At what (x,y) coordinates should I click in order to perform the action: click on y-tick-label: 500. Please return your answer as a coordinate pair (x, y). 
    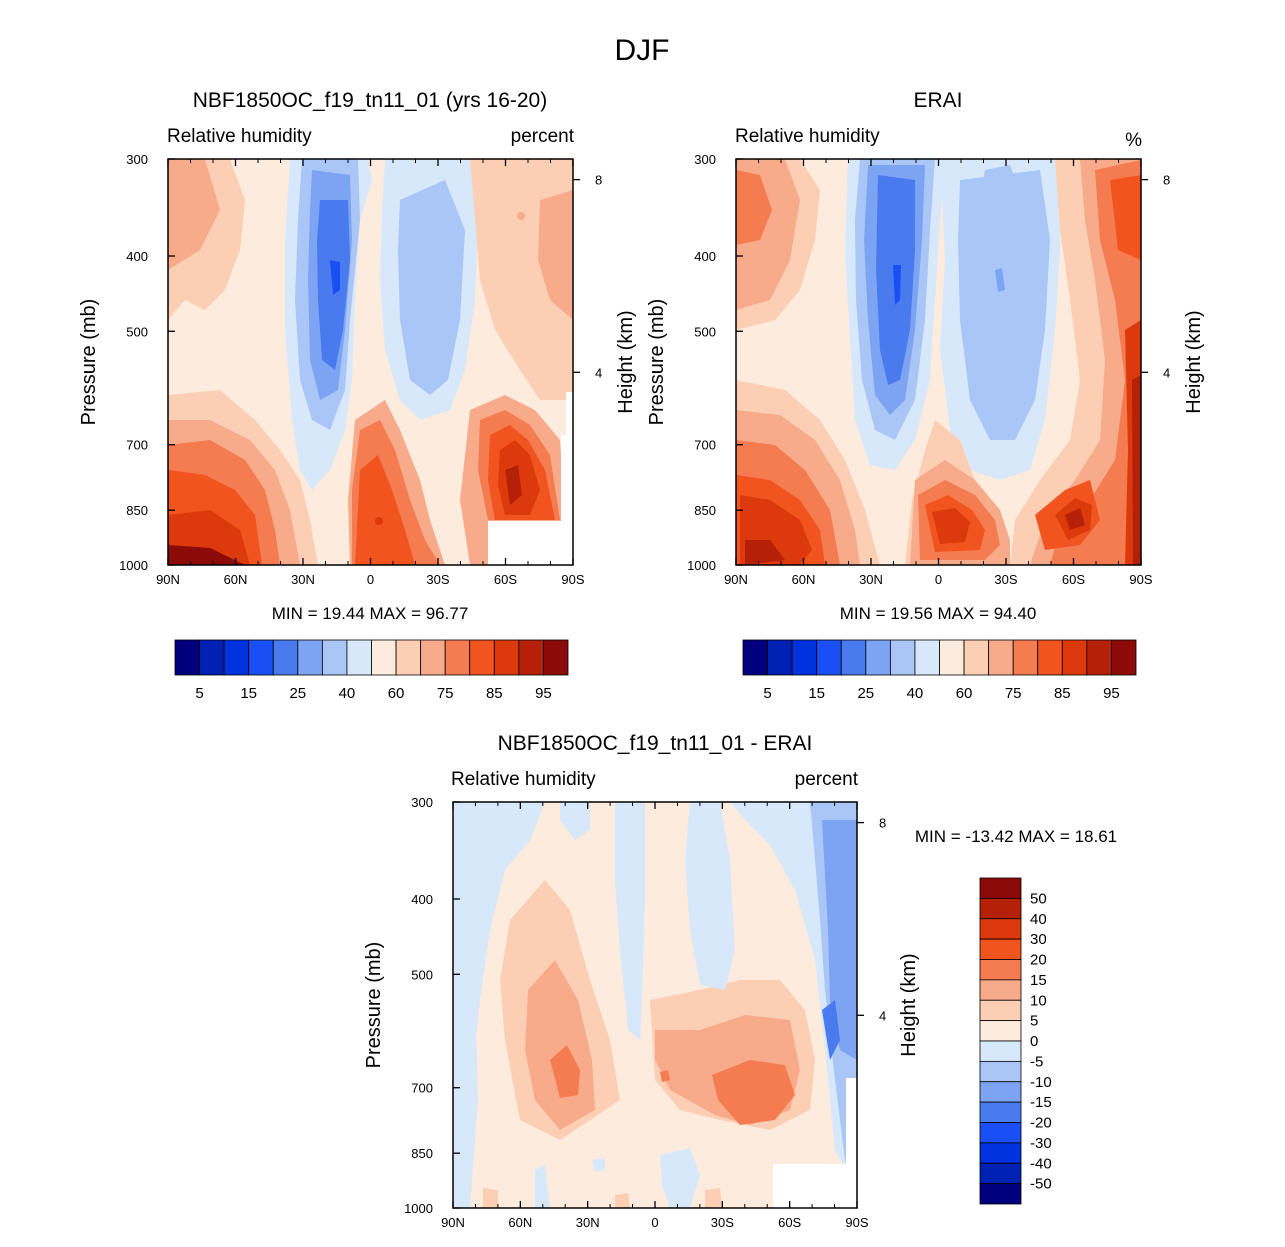
    Looking at the image, I should click on (137, 331).